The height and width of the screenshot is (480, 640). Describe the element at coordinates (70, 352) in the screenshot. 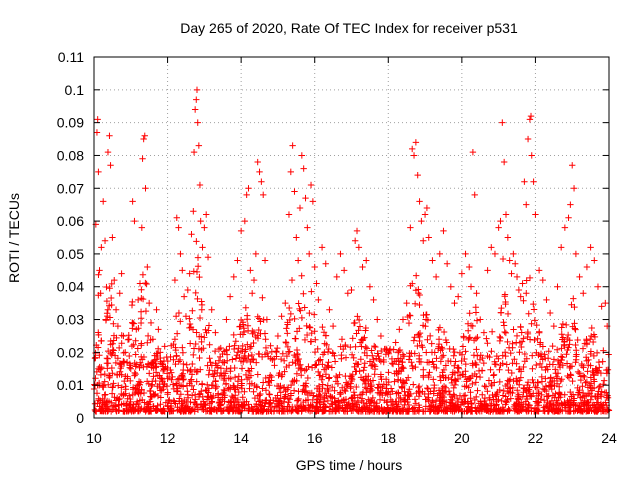

I see `y-tick-label: 0.02` at that location.